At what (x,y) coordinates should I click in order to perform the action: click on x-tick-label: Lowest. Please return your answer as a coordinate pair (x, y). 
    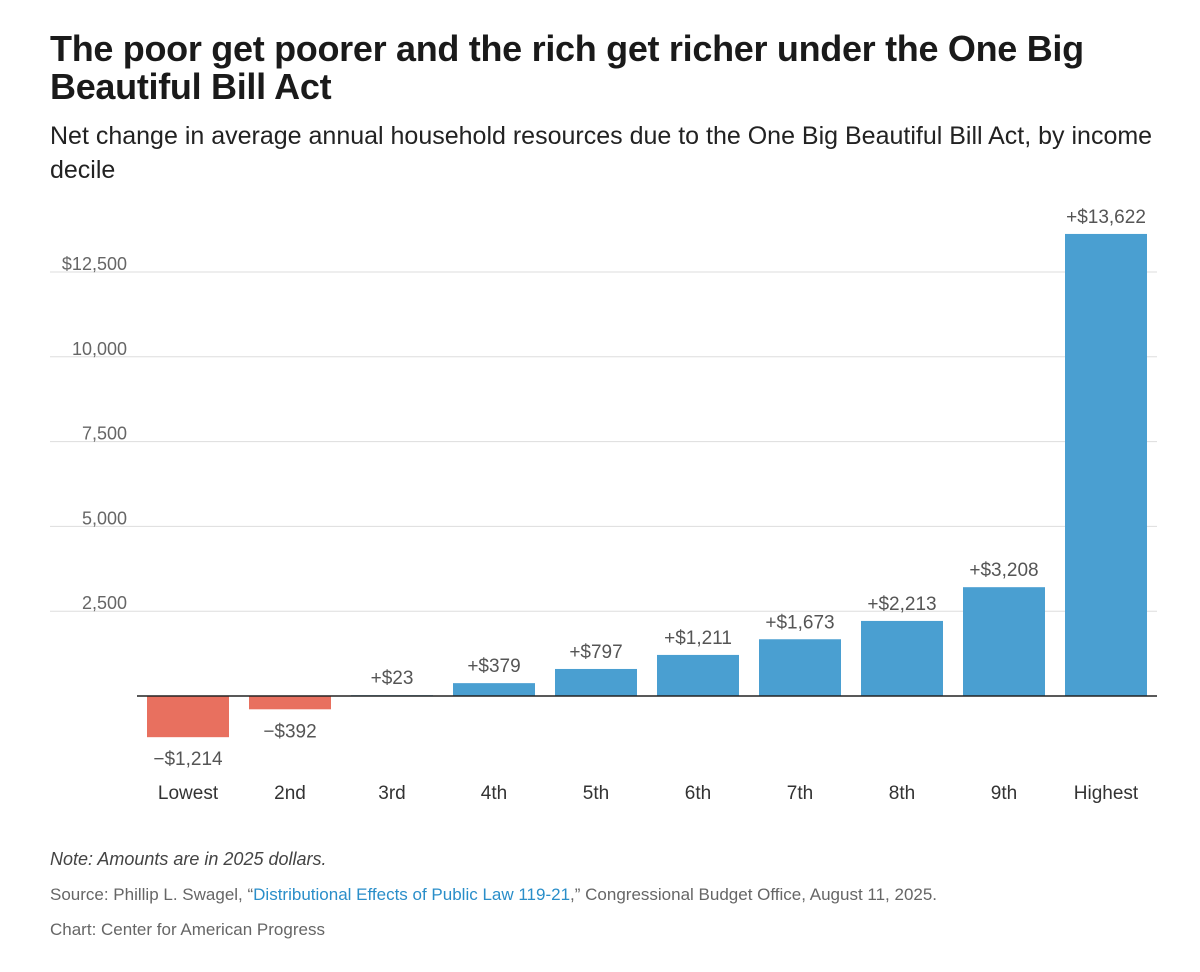
    Looking at the image, I should click on (188, 793).